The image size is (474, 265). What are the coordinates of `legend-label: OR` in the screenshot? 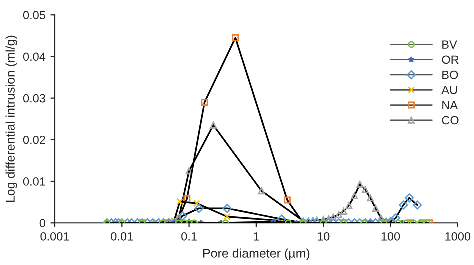 It's located at (450, 60).